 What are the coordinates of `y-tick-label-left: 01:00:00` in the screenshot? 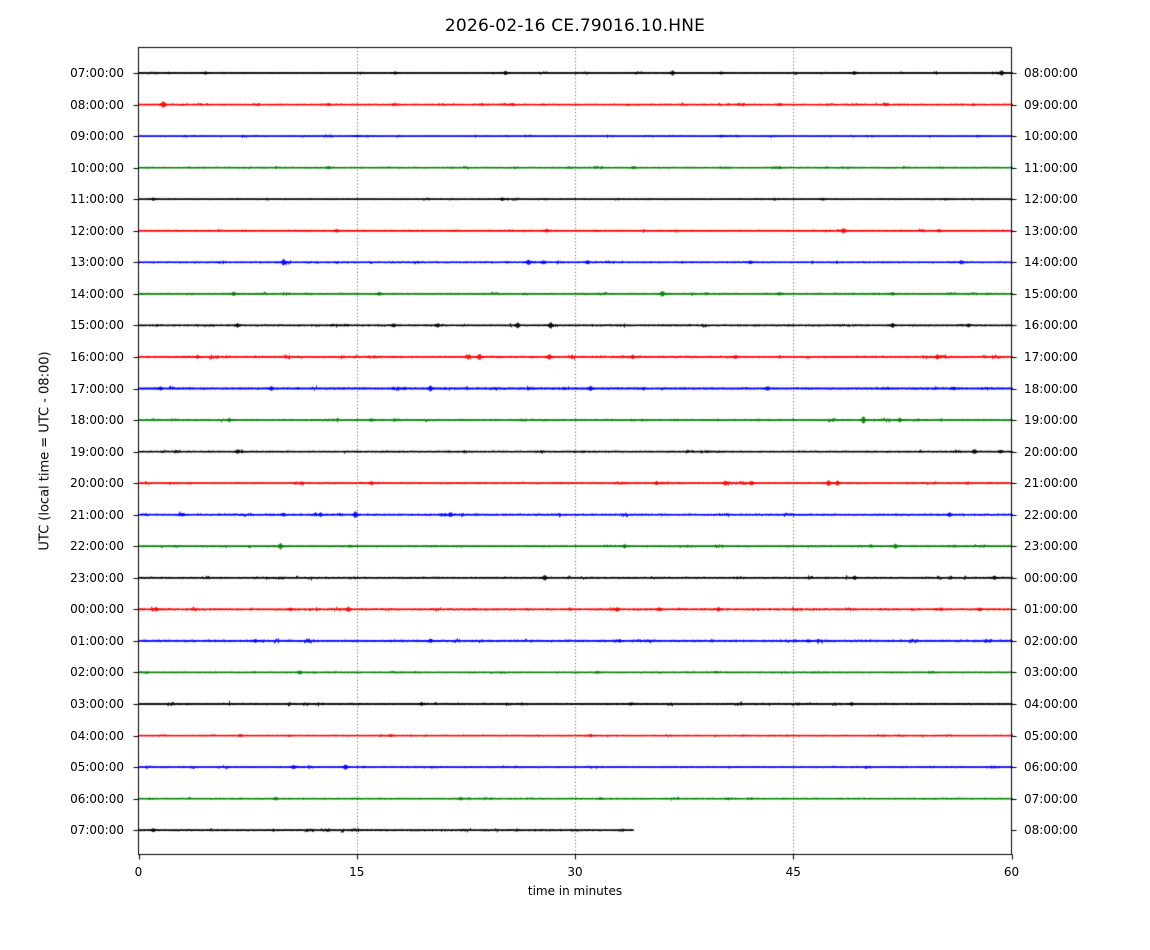 It's located at (97, 640).